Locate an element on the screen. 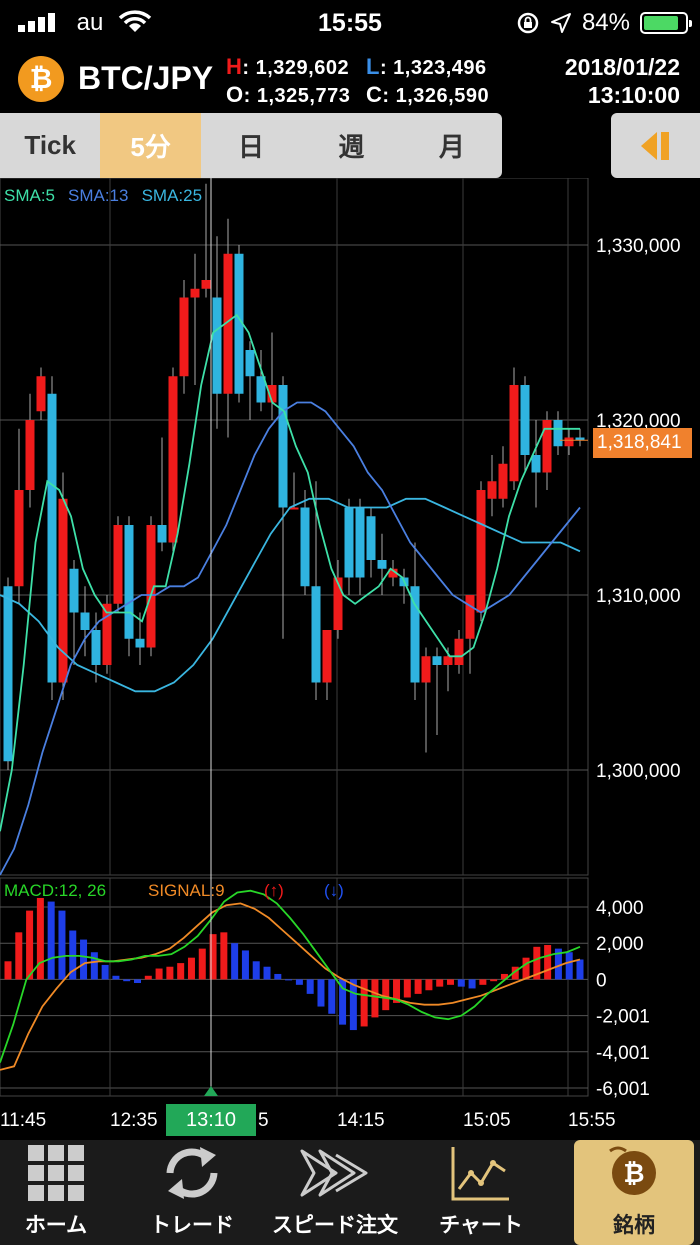  crosshair-marker is located at coordinates (211, 1091).